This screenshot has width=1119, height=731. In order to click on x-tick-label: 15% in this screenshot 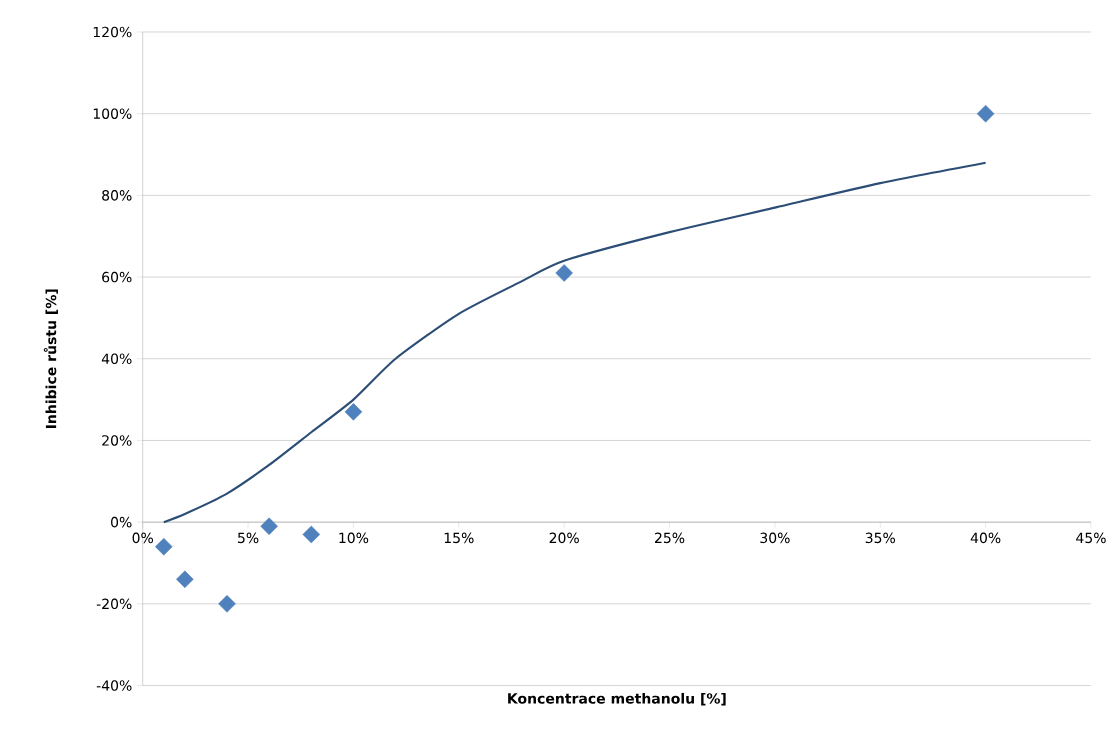, I will do `click(459, 538)`.